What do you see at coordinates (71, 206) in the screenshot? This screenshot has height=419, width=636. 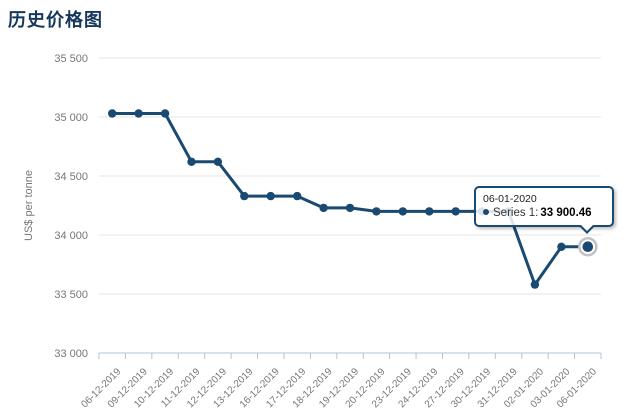 I see `y-axis-labels: 33 000 33 500 34 000 34 500 35 000 35 500` at bounding box center [71, 206].